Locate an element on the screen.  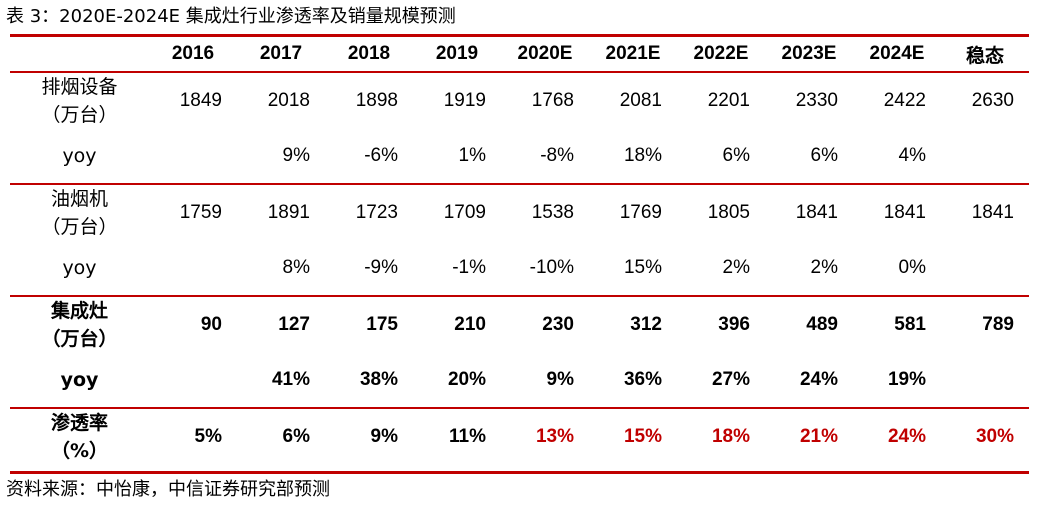
table-cell-forecast: 24% is located at coordinates (906, 436).